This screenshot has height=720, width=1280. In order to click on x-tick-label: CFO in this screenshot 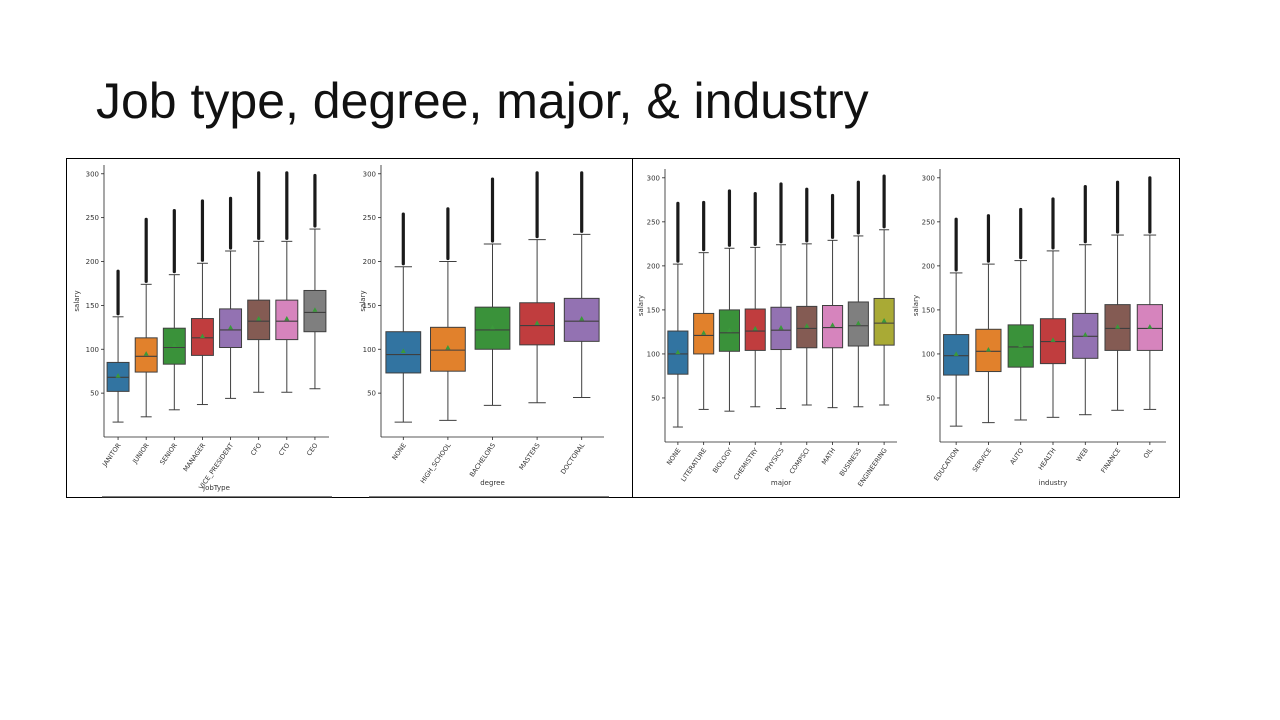, I will do `click(256, 450)`.